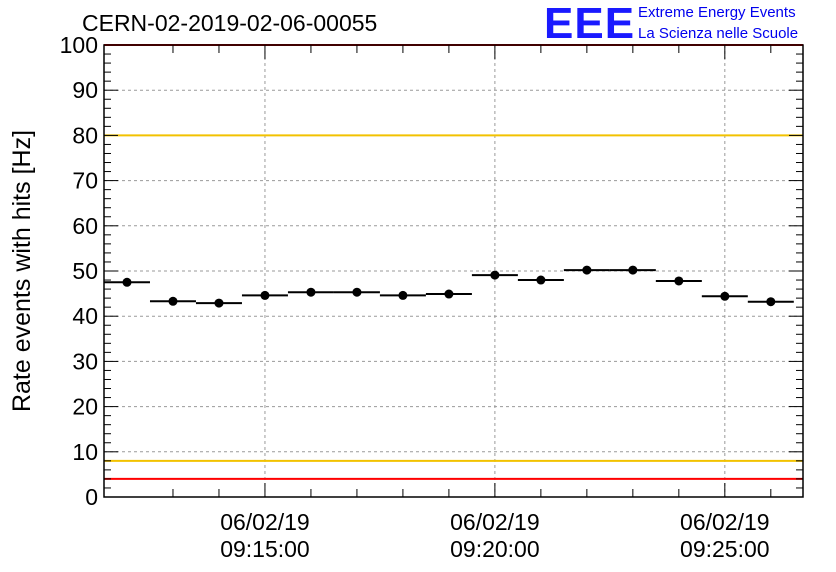  Describe the element at coordinates (717, 12) in the screenshot. I see `logo-tagline-1: Extreme Energy Events` at that location.